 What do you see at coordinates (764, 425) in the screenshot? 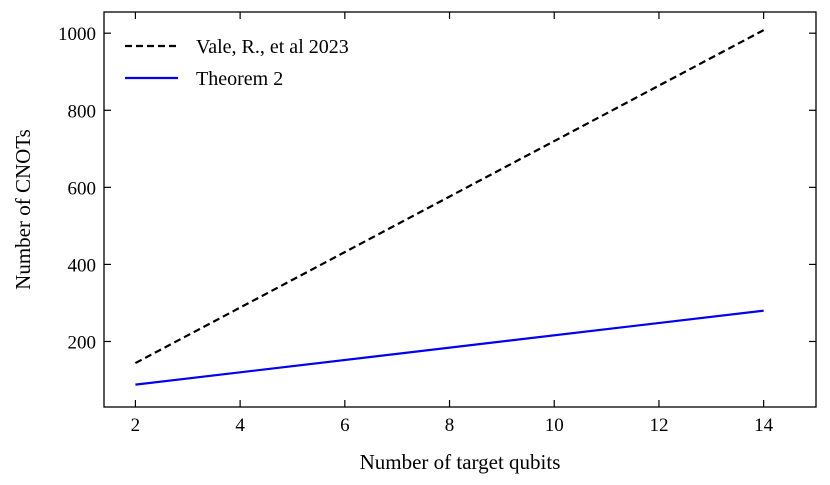
I see `x-tick-label: 14` at bounding box center [764, 425].